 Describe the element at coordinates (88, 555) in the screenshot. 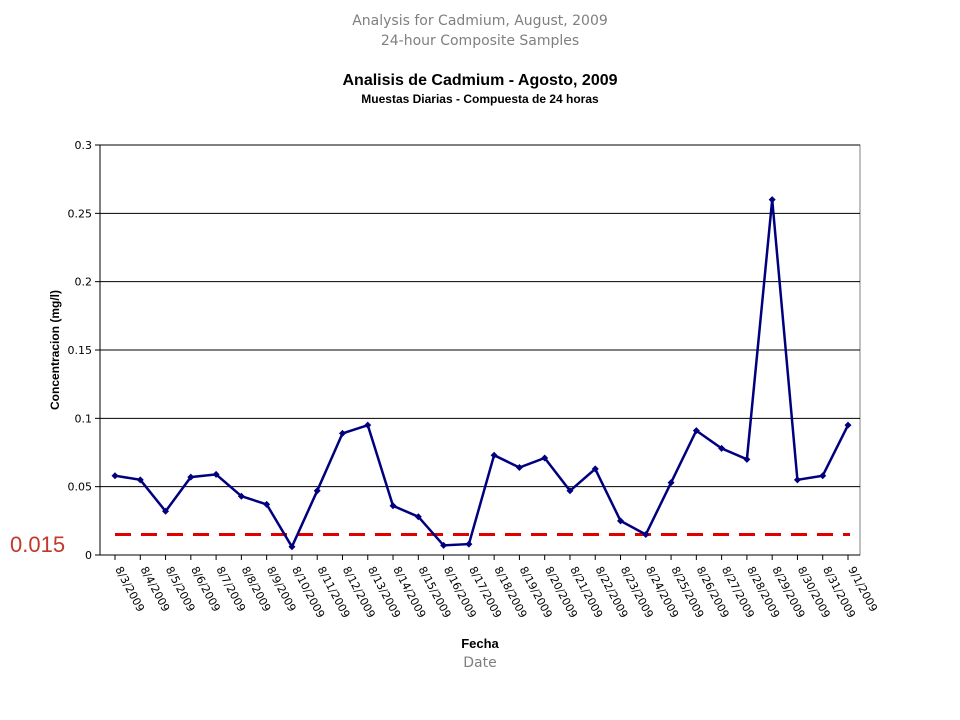

I see `y-tick-label: 0` at that location.